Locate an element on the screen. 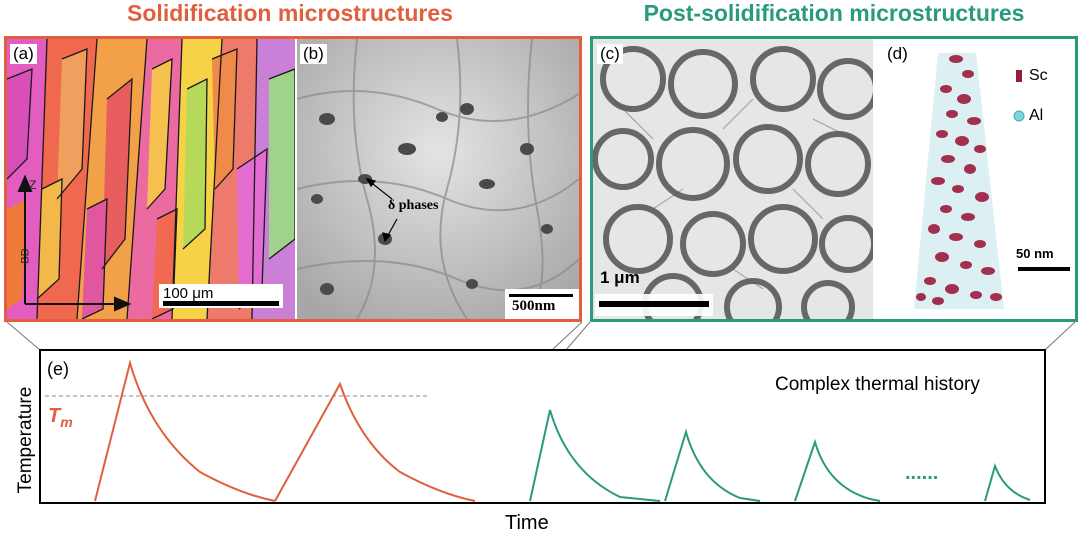 The image size is (1080, 536). melting-temperature-label: Tm is located at coordinates (60, 417).